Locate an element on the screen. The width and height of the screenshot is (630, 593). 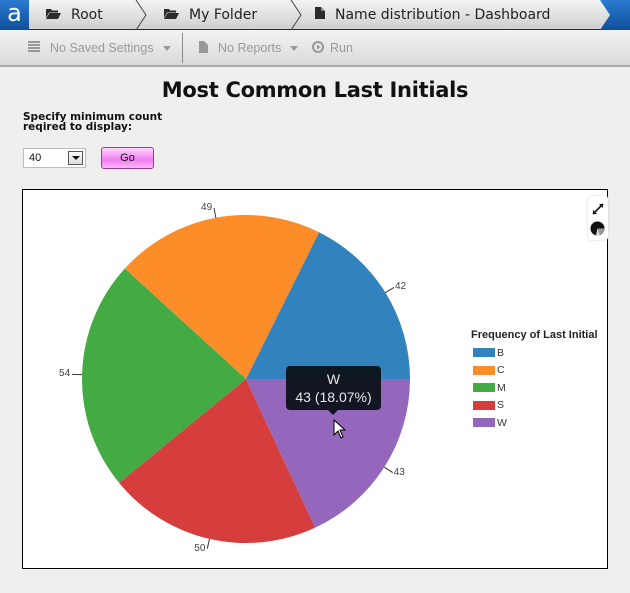
data-label-w: 43 is located at coordinates (399, 472).